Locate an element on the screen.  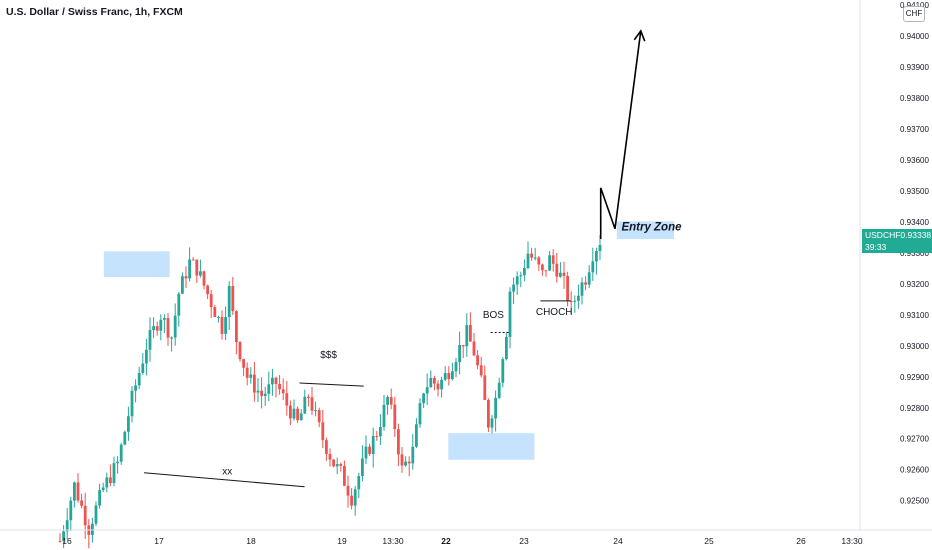
time-axis: 16 17 18 19 13:30 22 23 24 25 26 13:30 is located at coordinates (466, 537).